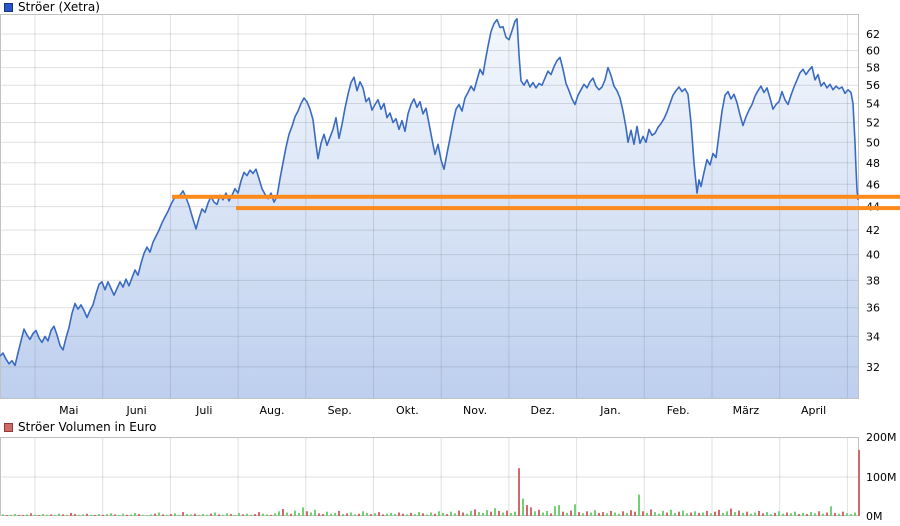 This screenshot has width=900, height=526. I want to click on x-month-label: Jan., so click(609, 410).